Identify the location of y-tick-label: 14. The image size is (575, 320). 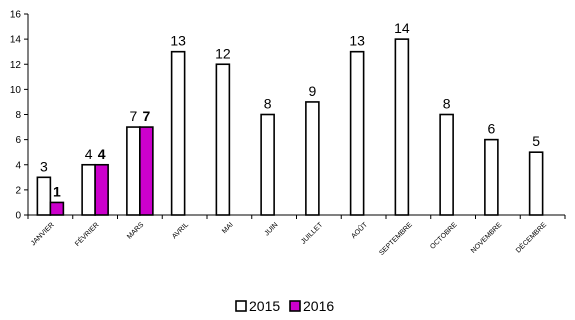
(16, 40).